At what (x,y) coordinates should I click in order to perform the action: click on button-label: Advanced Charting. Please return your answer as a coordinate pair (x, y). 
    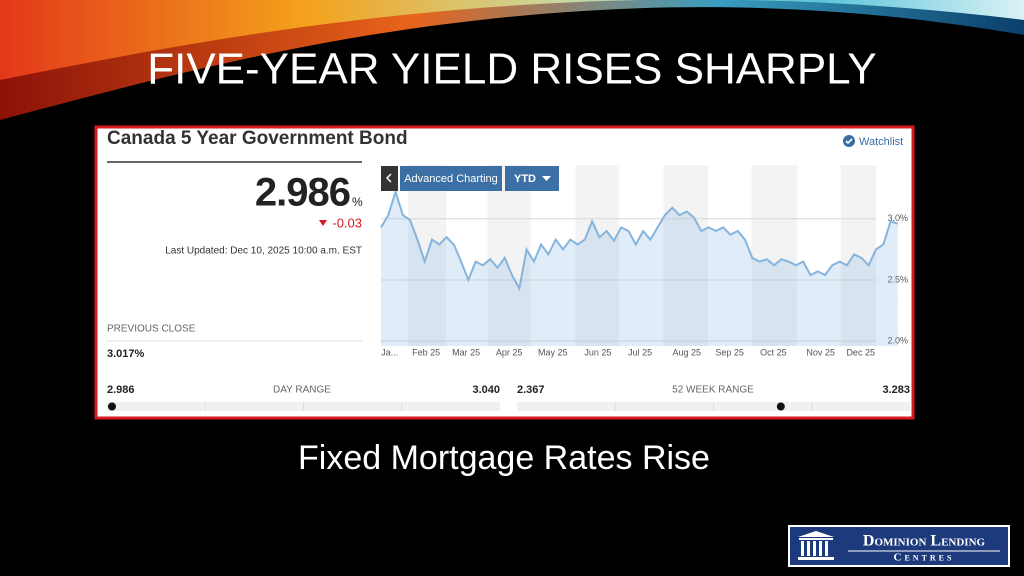
    Looking at the image, I should click on (451, 179).